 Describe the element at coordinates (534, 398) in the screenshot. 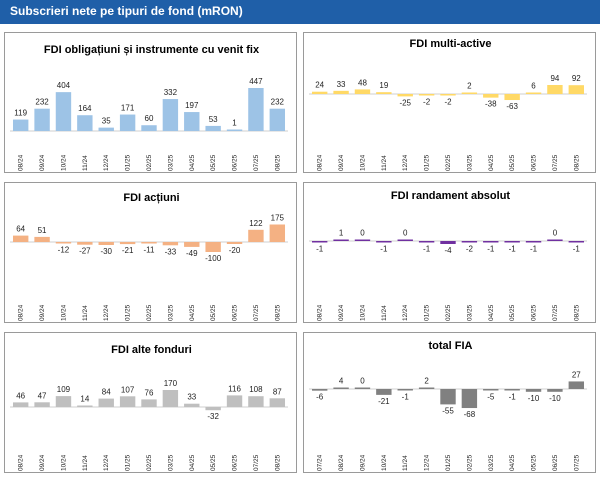

I see `data-label: -10` at that location.